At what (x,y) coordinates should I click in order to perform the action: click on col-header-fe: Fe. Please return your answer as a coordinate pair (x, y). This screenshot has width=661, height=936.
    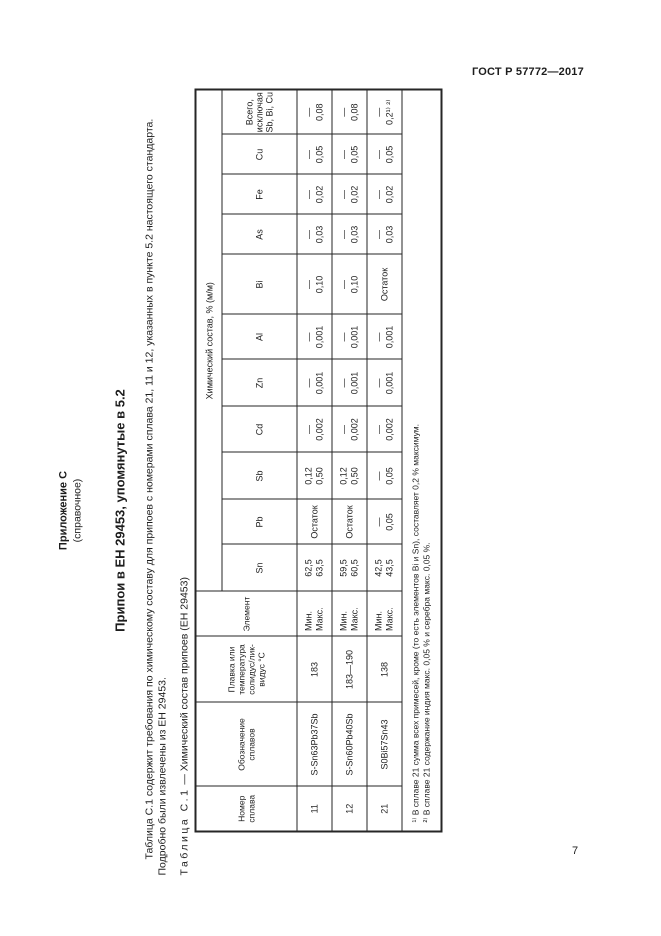
    Looking at the image, I should click on (259, 194).